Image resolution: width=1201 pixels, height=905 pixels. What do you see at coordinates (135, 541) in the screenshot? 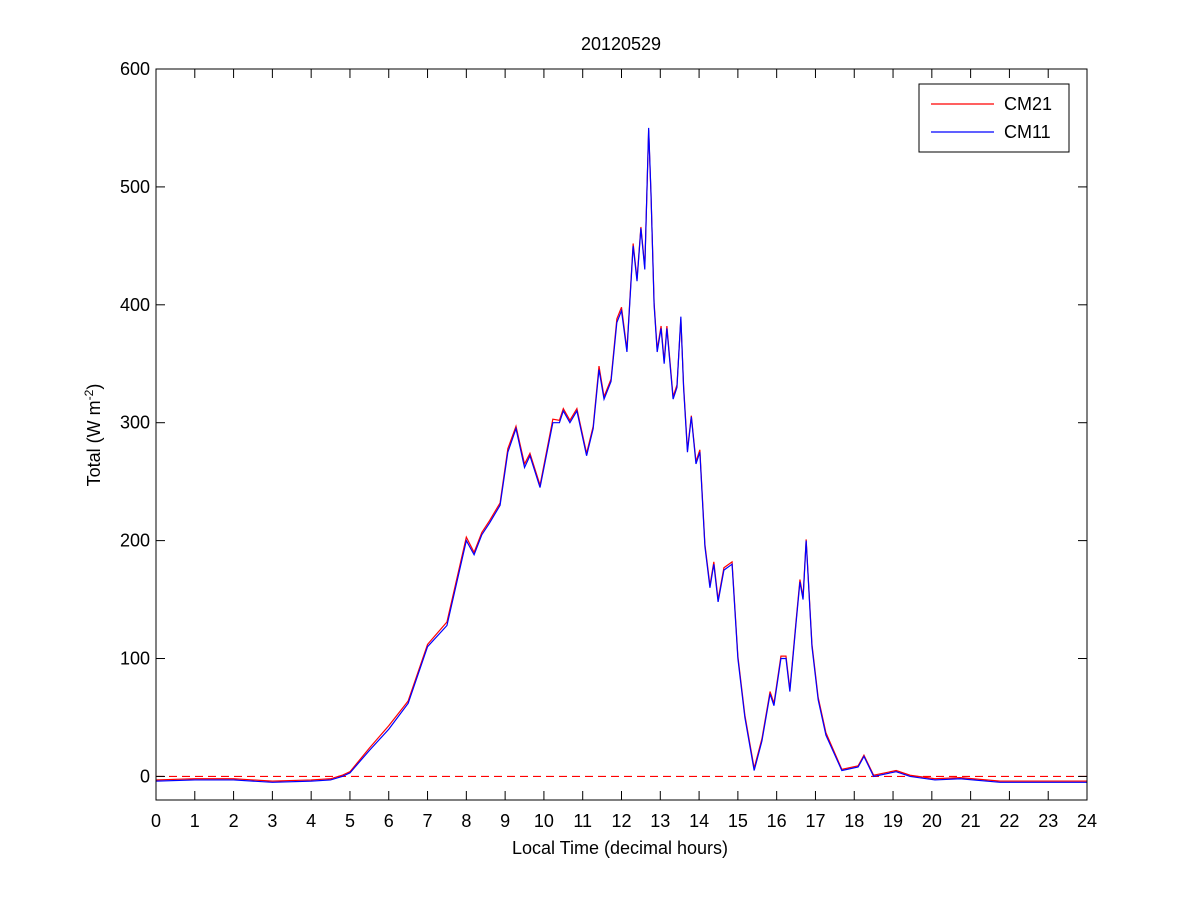
I see `y-tick-label: 200` at bounding box center [135, 541].